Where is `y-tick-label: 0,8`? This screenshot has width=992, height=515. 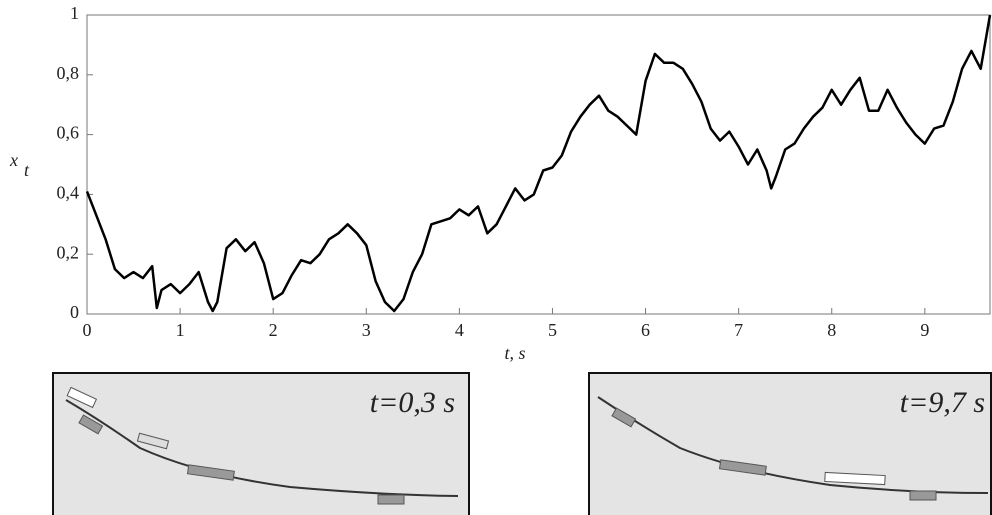
y-tick-label: 0,8 is located at coordinates (68, 73).